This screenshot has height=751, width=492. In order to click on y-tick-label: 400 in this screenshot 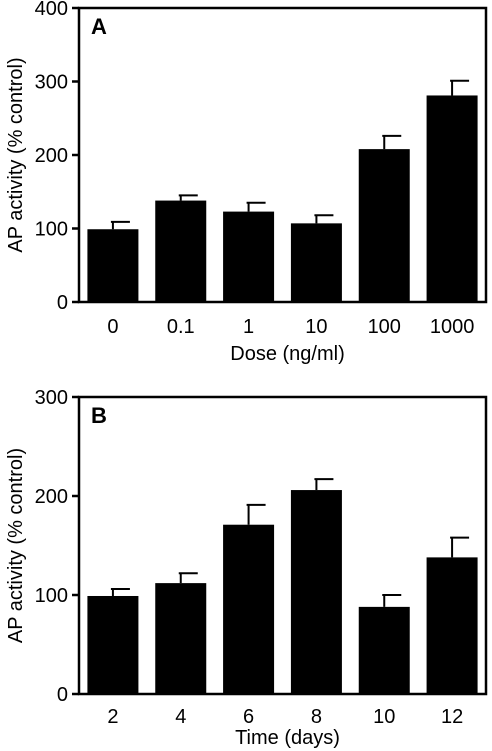, I will do `click(51, 10)`.